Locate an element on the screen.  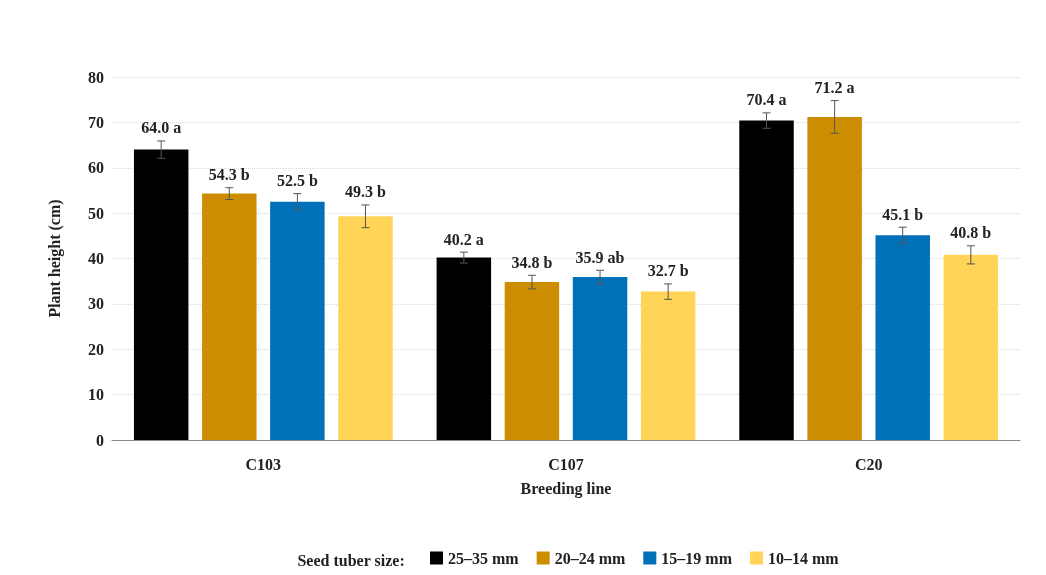
y-tick-label: 30 is located at coordinates (96, 304).